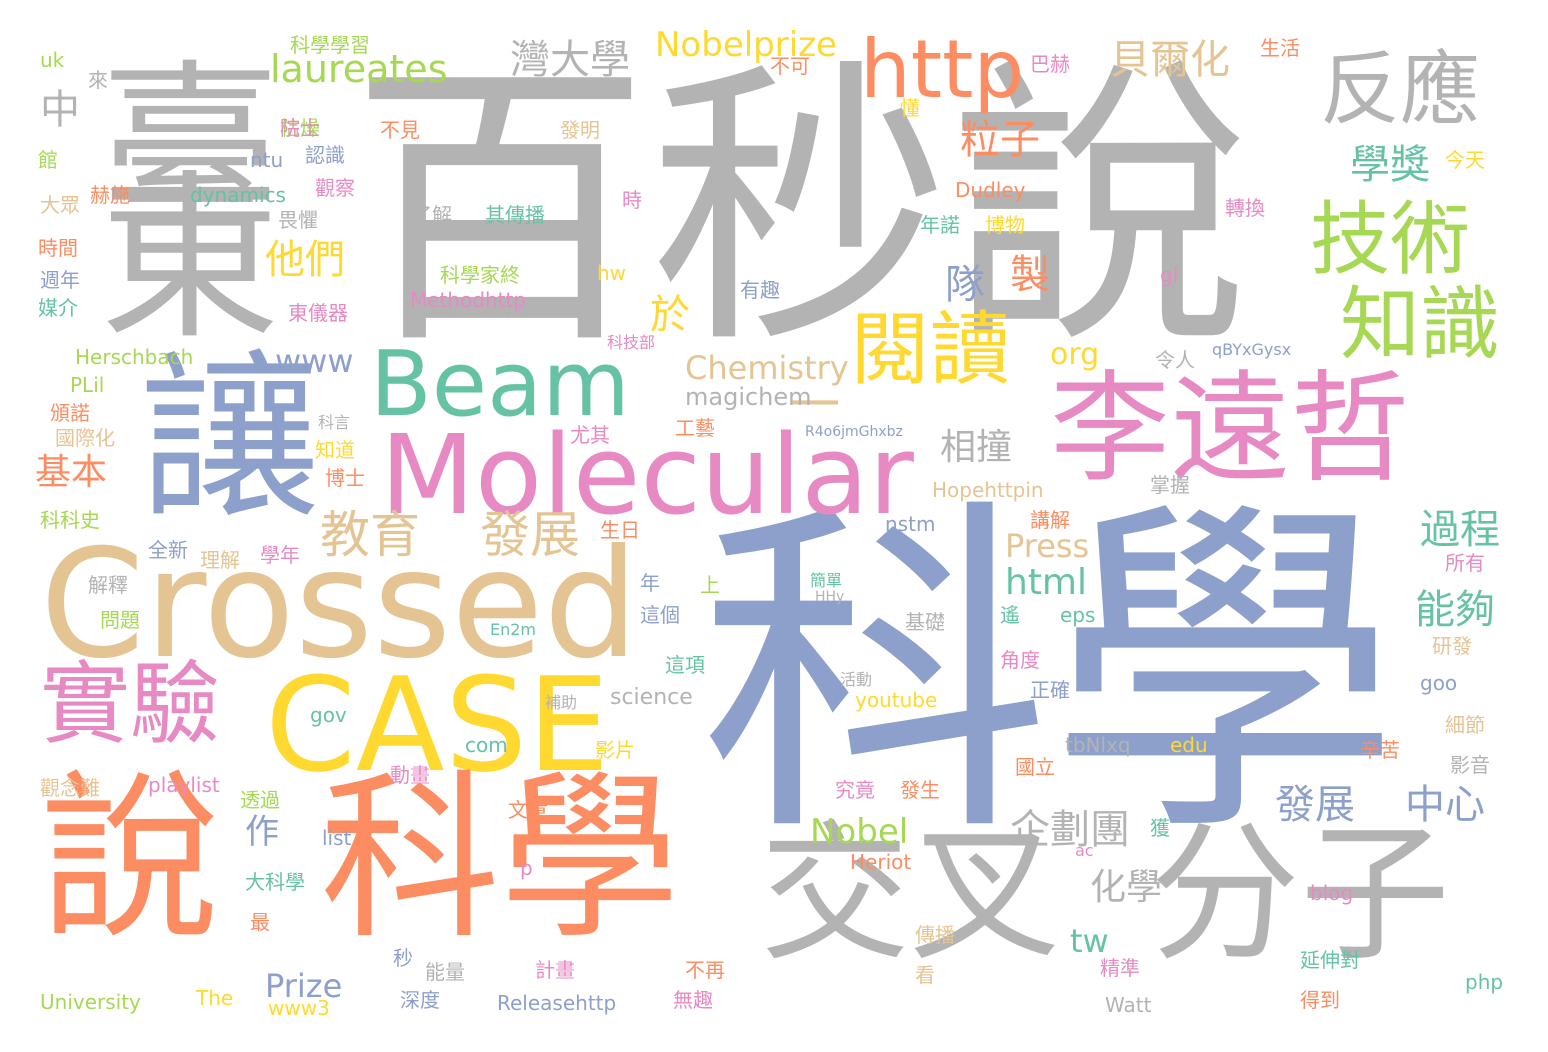  I want to click on word-cloud-word: 科科史, so click(70, 520).